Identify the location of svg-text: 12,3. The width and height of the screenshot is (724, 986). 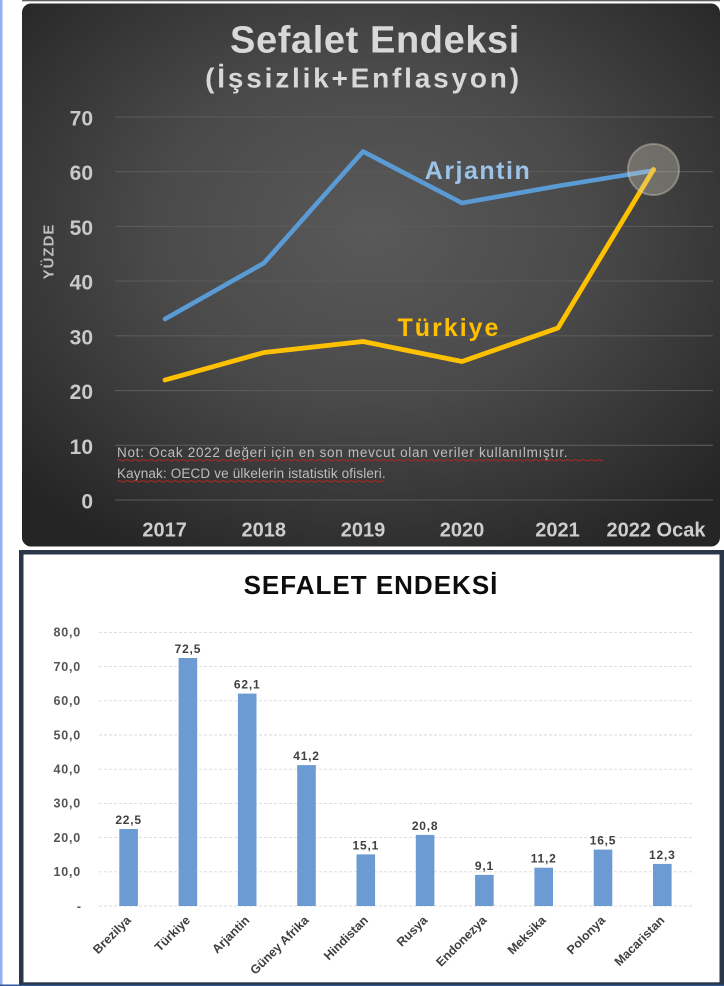
(662, 855).